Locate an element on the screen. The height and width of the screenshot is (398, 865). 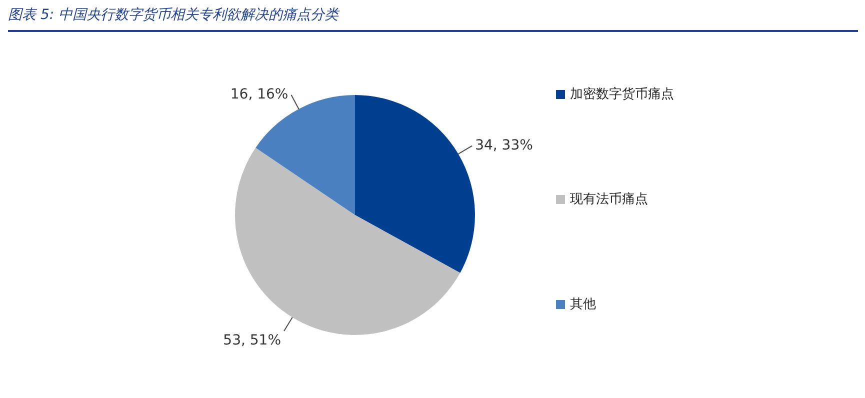
data-label: 16, 16% is located at coordinates (259, 94).